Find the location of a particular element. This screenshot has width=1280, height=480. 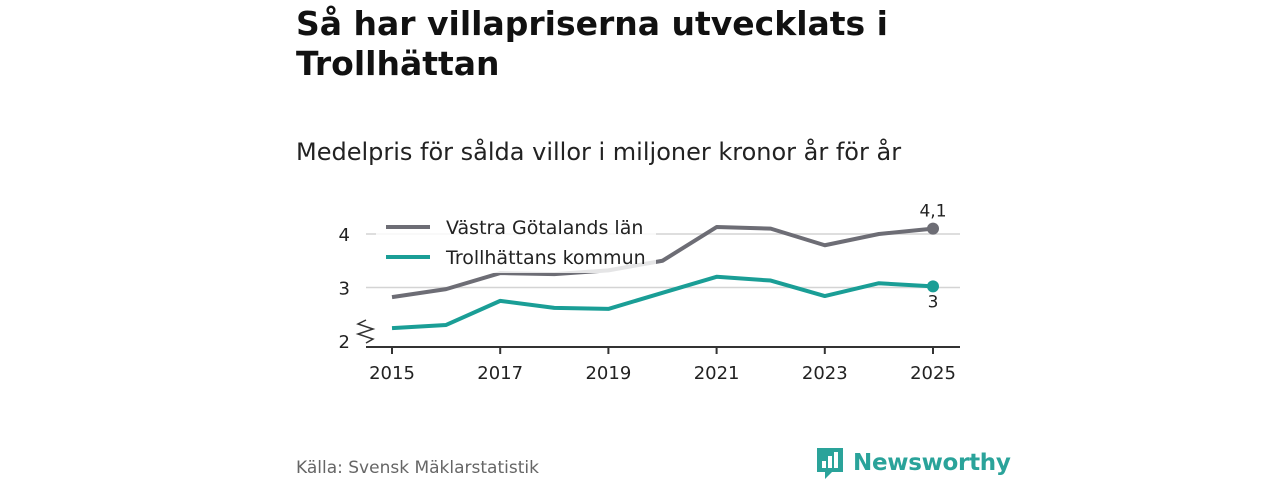

end-label-vastra-gotaland: 4,1 is located at coordinates (932, 212).